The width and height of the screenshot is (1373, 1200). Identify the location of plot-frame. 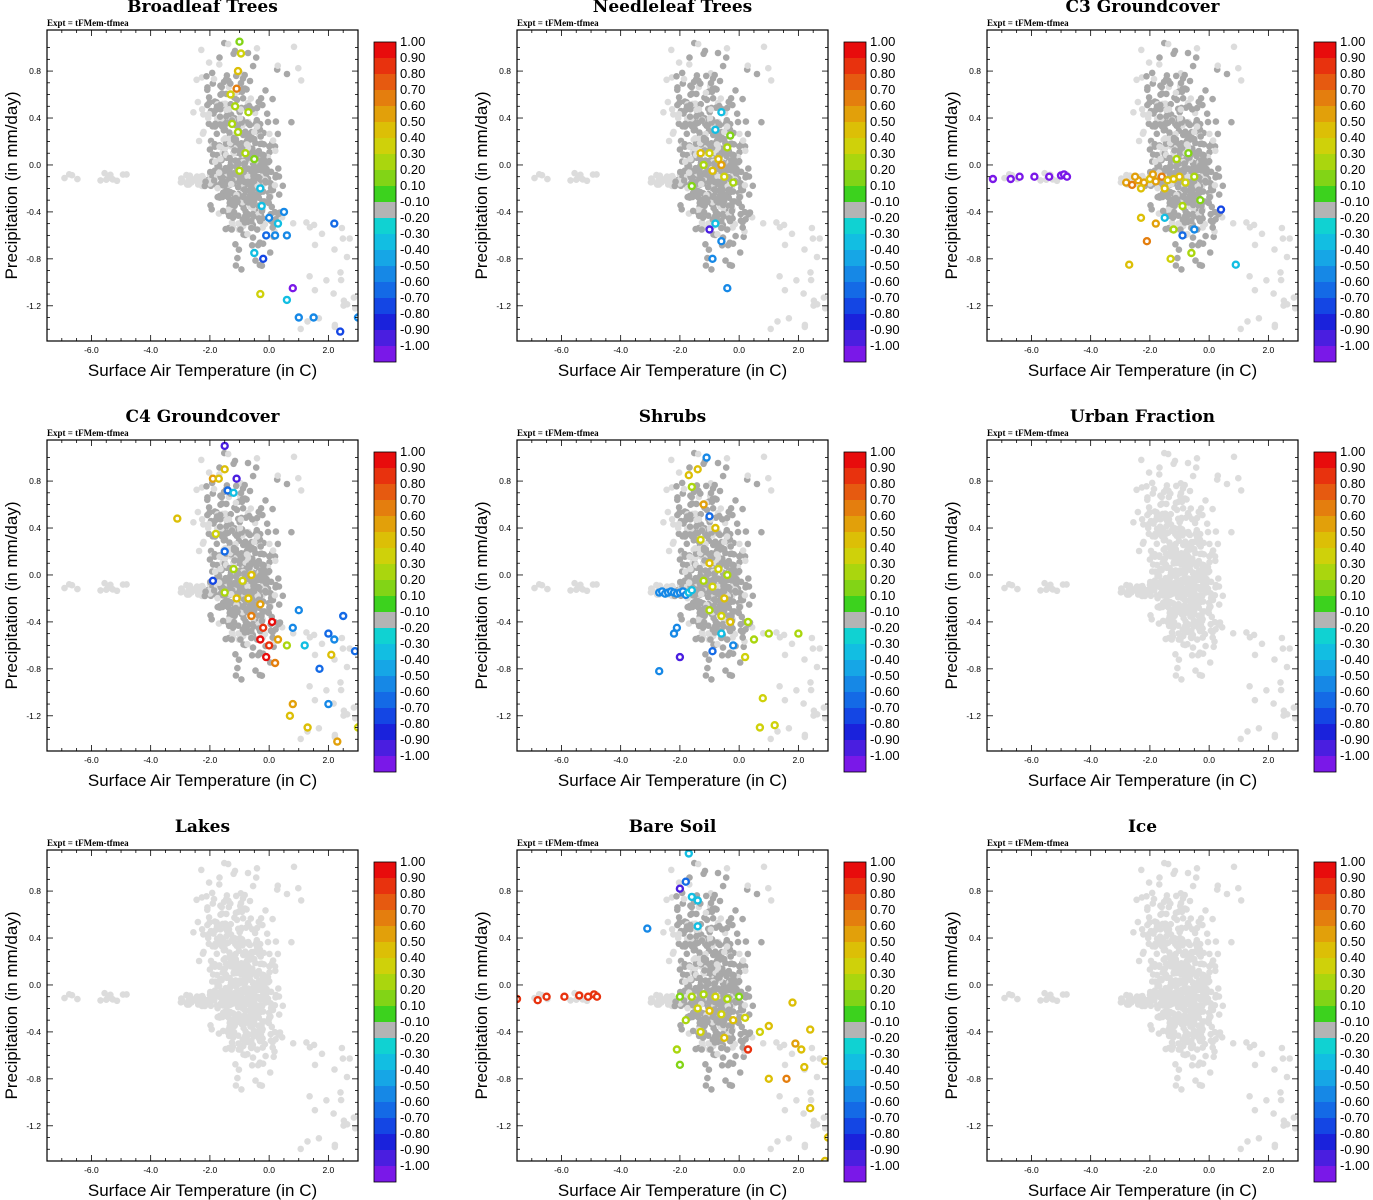
(672, 595).